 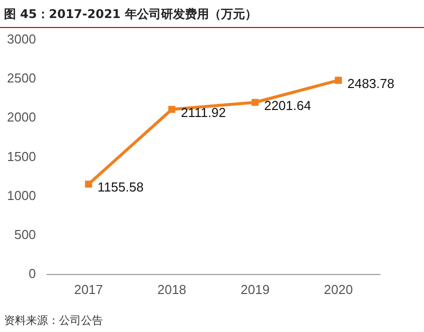 I want to click on y-tick-label: 3000, so click(x=21, y=39).